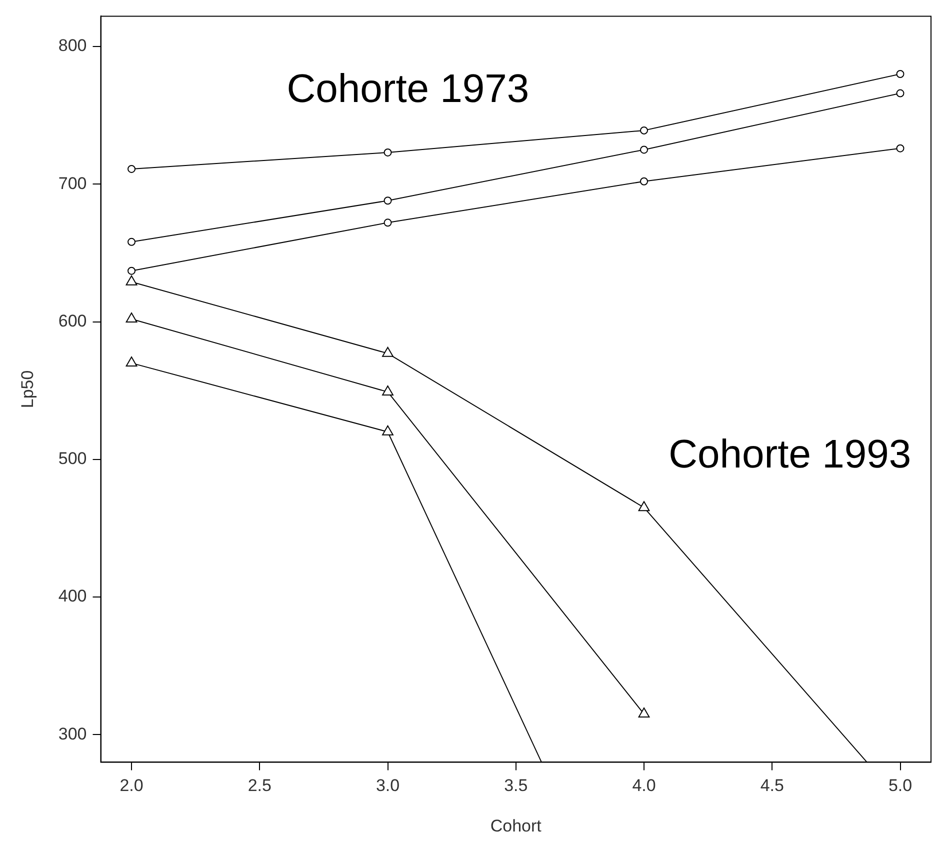  Describe the element at coordinates (790, 454) in the screenshot. I see `annotation: Cohorte 1993` at that location.